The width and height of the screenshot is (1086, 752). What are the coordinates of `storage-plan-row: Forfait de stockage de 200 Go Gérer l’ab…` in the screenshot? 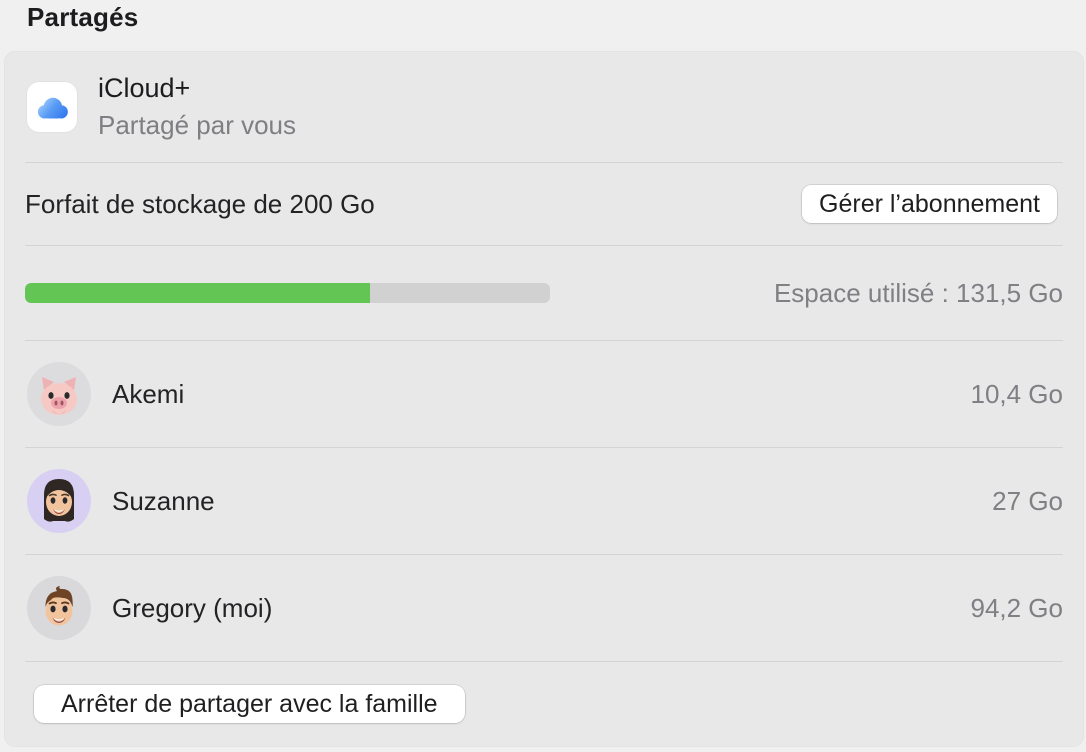 It's located at (544, 204).